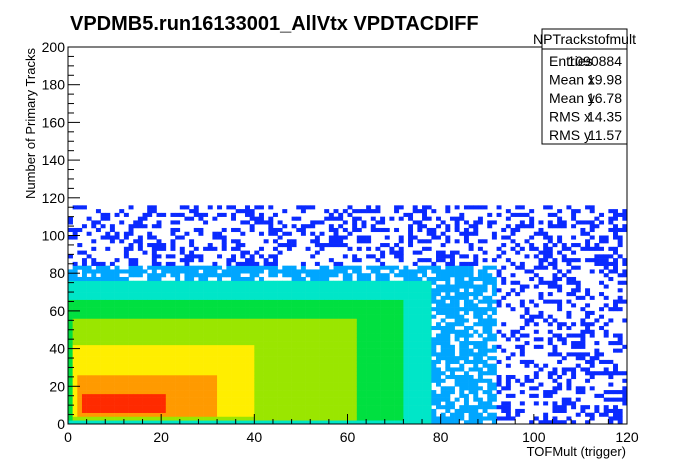  I want to click on stats-row-label: Mean x, so click(572, 80).